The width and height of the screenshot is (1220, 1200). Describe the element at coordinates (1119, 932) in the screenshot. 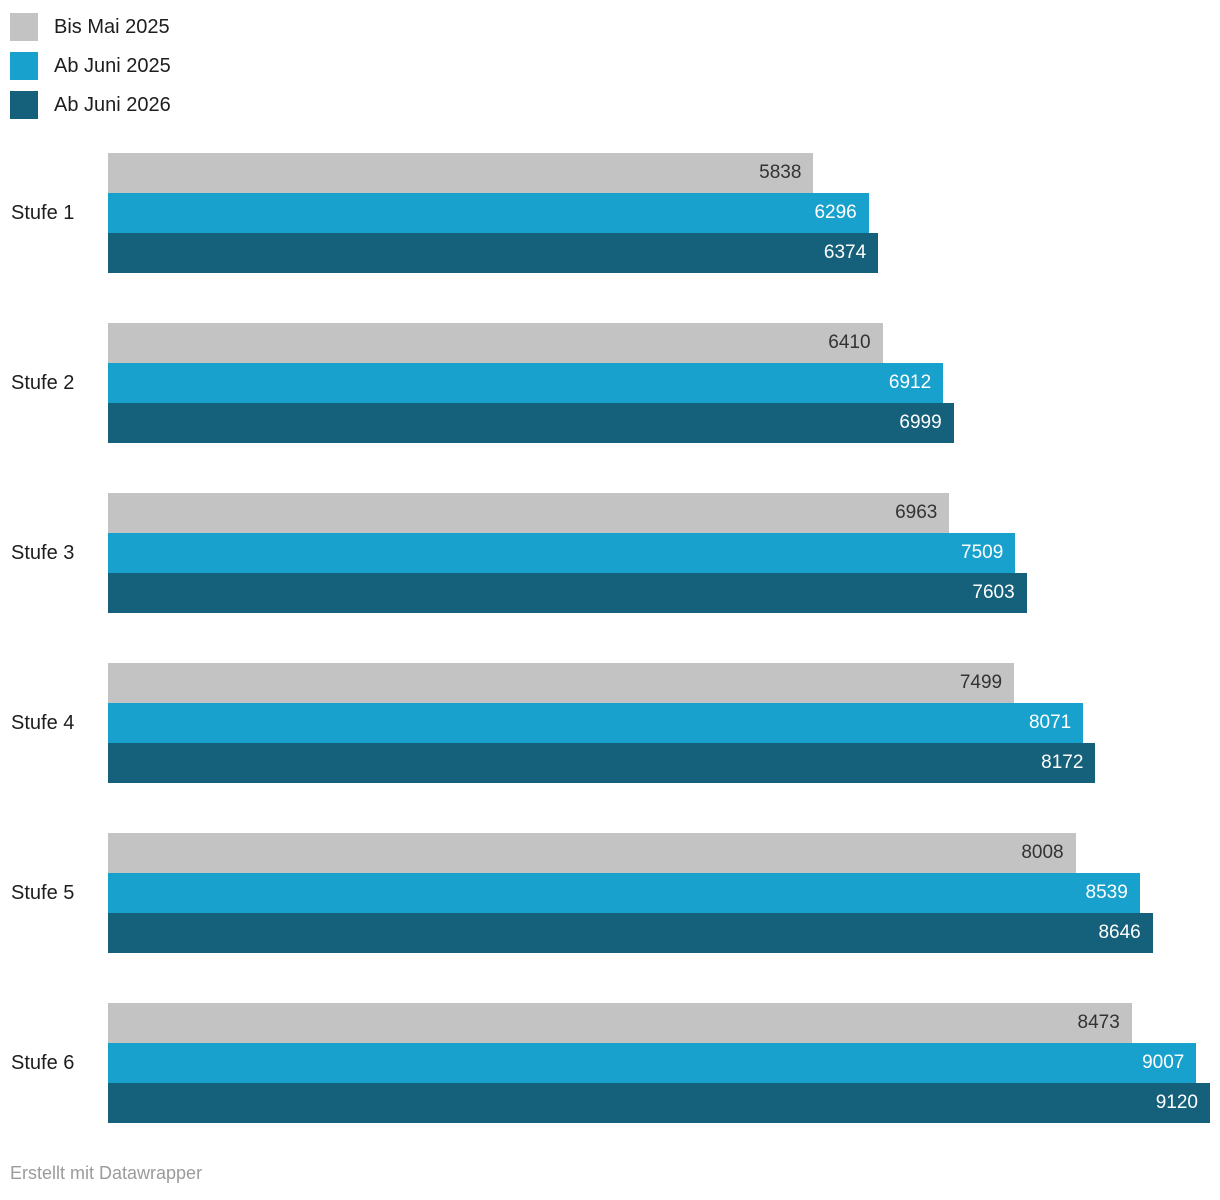

I see `value-label: 8646` at that location.